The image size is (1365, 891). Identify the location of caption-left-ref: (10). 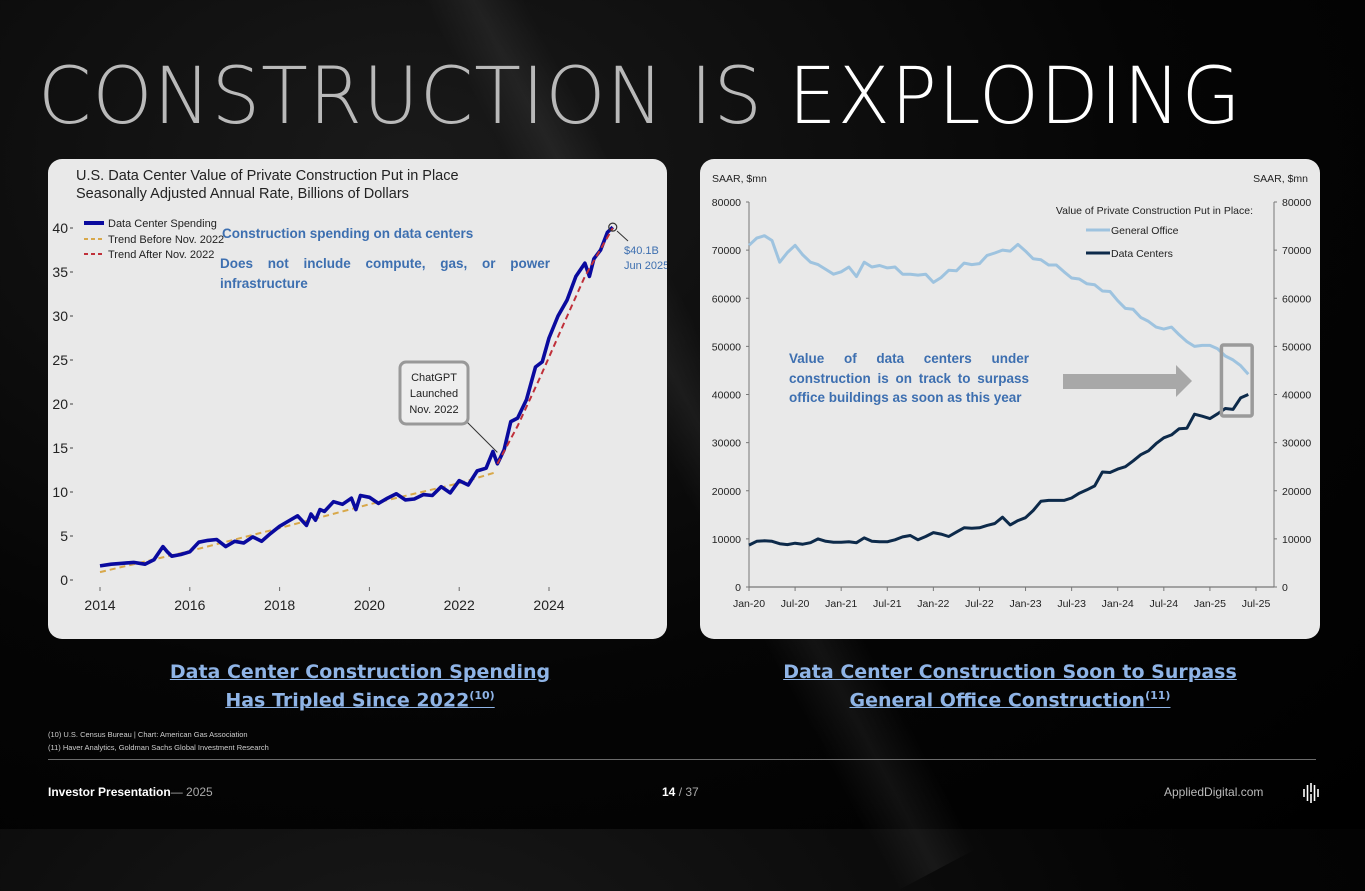
(482, 695).